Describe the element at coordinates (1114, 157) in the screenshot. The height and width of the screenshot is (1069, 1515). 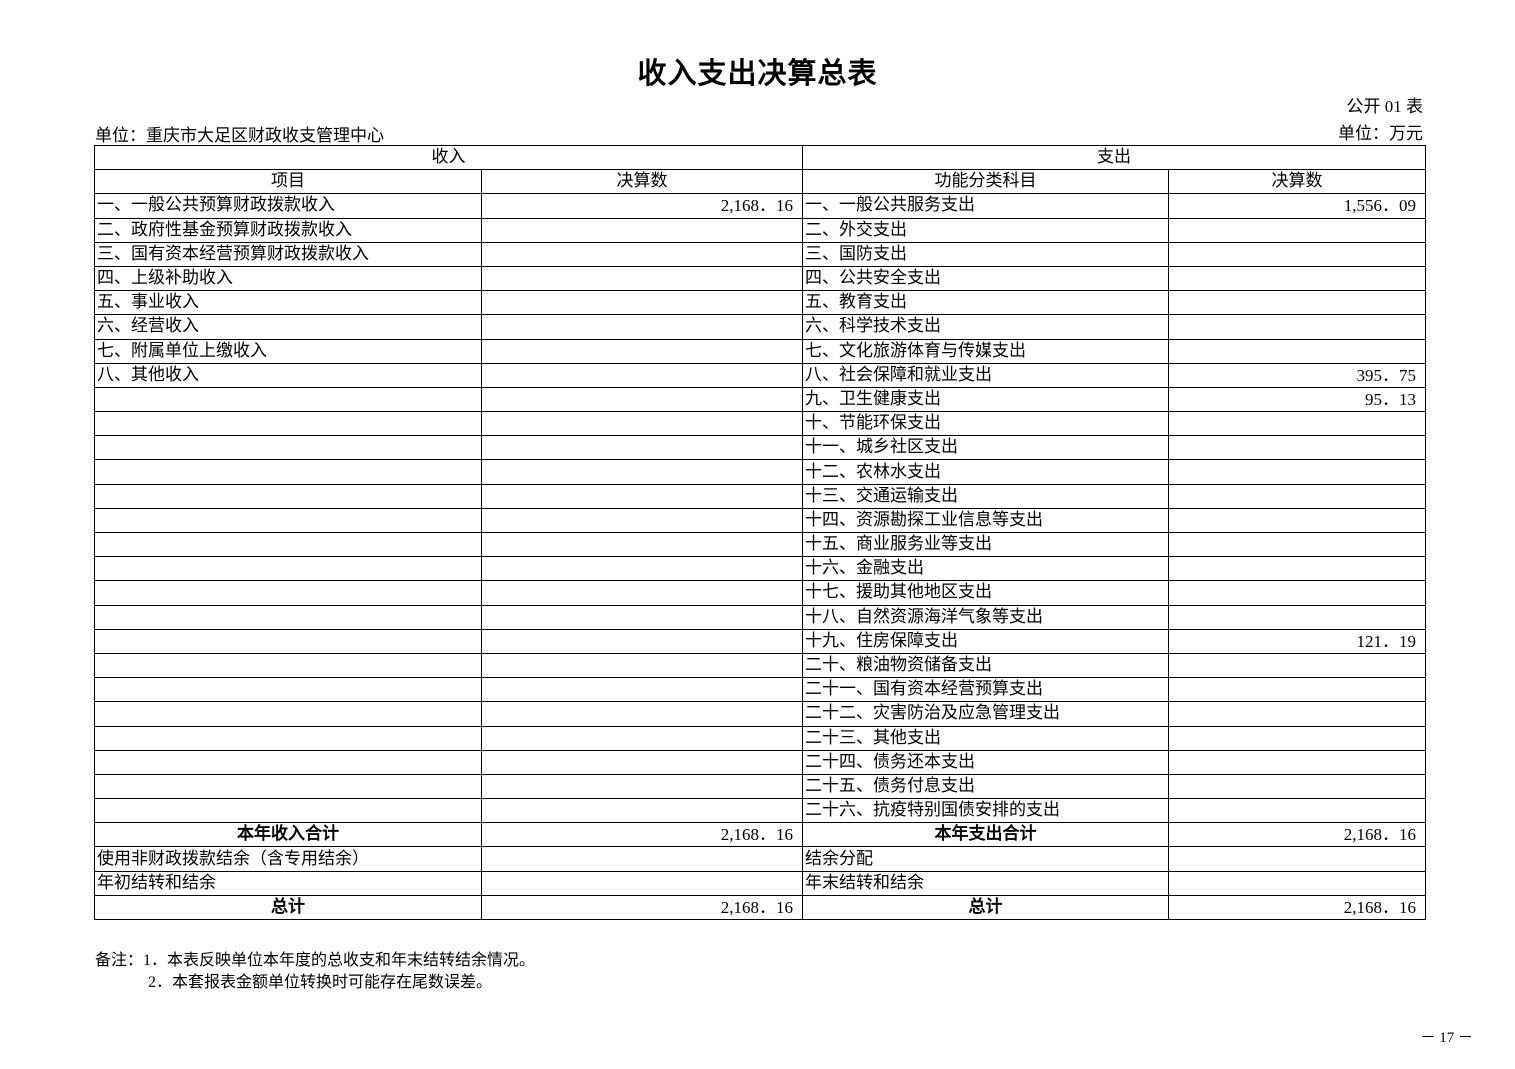
I see `expense-header: 支出` at that location.